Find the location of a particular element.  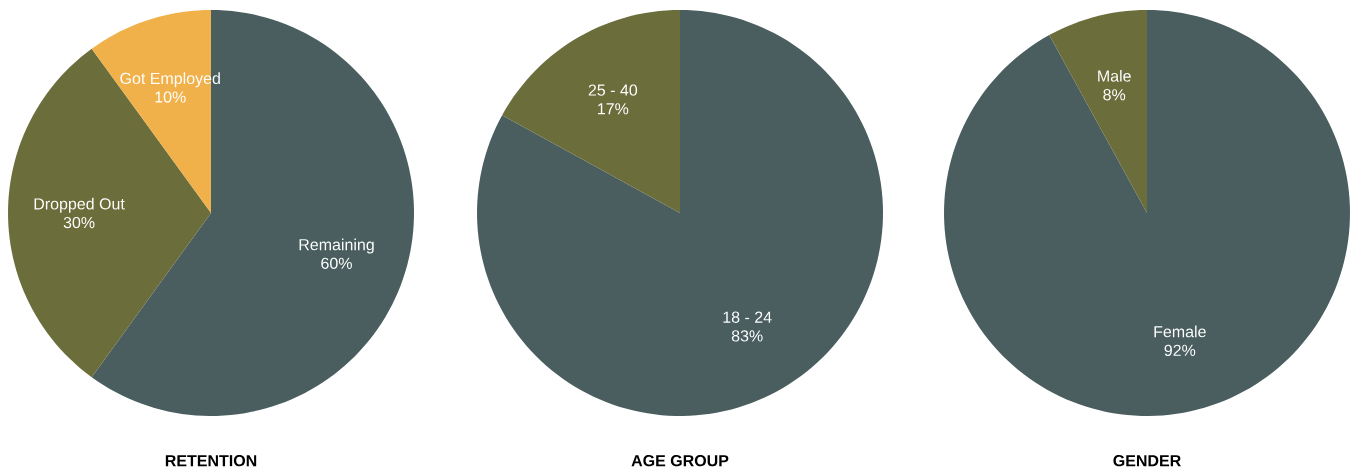

slice-label: 18 - 24 is located at coordinates (747, 317).